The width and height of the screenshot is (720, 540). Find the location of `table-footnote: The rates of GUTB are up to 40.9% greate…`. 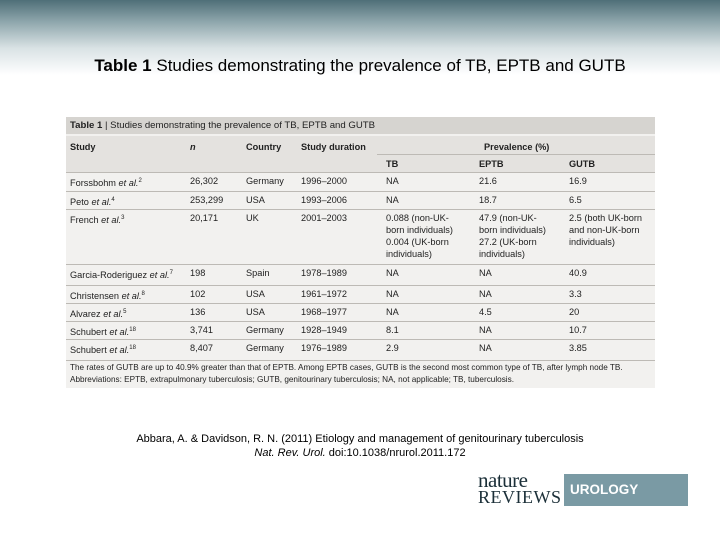

table-footnote: The rates of GUTB are up to 40.9% greate… is located at coordinates (360, 374).